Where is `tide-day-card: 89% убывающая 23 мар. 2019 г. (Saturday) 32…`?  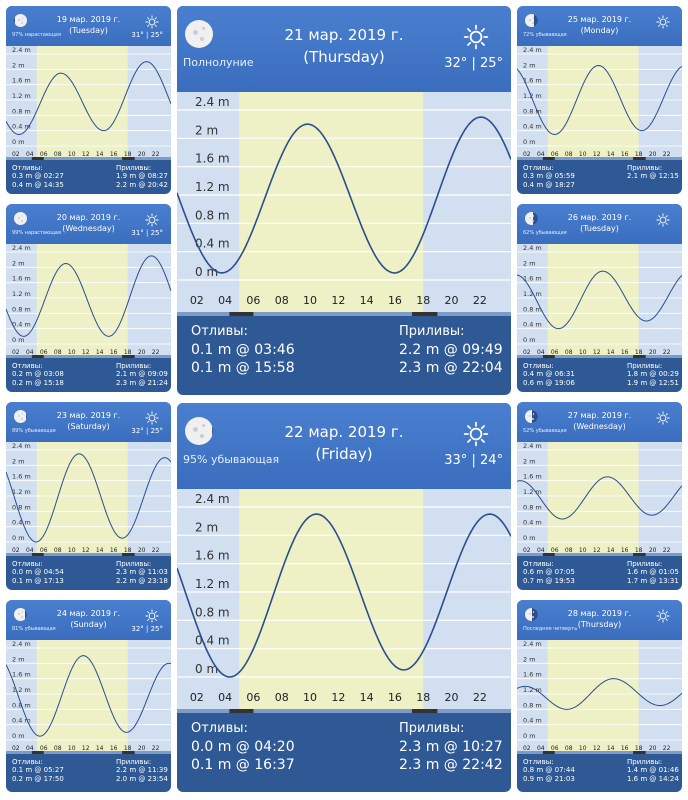
tide-day-card: 89% убывающая 23 мар. 2019 г. (Saturday) 32… is located at coordinates (88, 496).